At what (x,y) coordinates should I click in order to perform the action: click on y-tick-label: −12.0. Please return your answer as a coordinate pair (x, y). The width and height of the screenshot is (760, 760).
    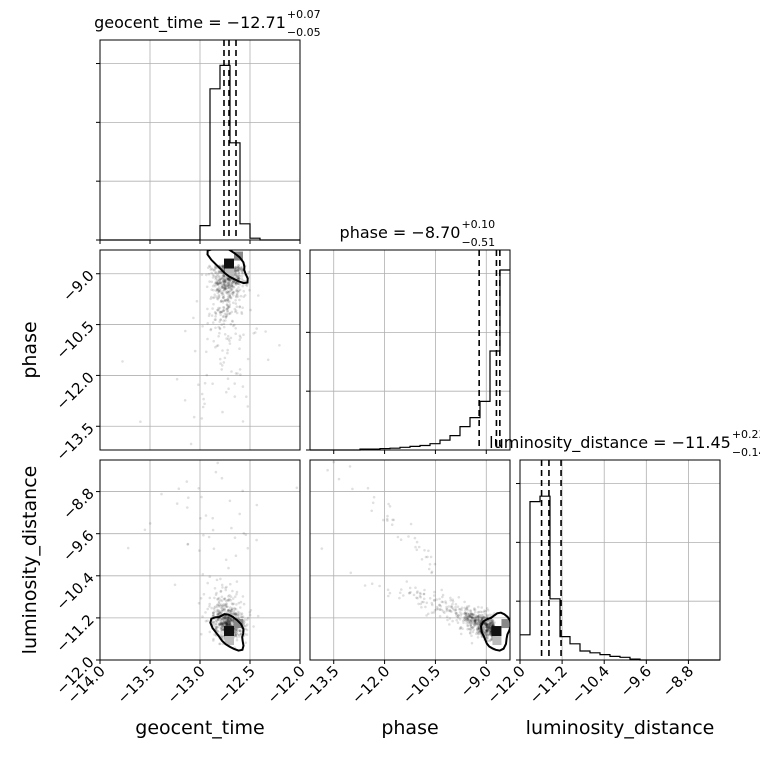
    Looking at the image, I should click on (74, 390).